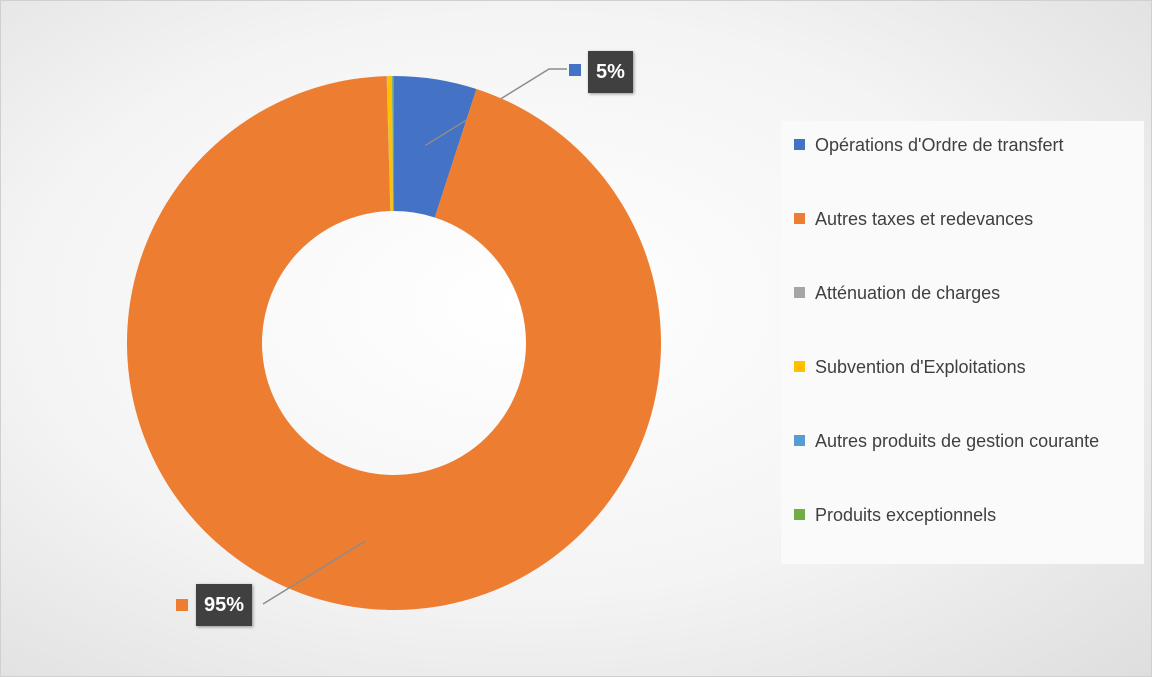 This screenshot has width=1152, height=677. What do you see at coordinates (939, 145) in the screenshot?
I see `legend-label: Opérations d'Ordre de transfert` at bounding box center [939, 145].